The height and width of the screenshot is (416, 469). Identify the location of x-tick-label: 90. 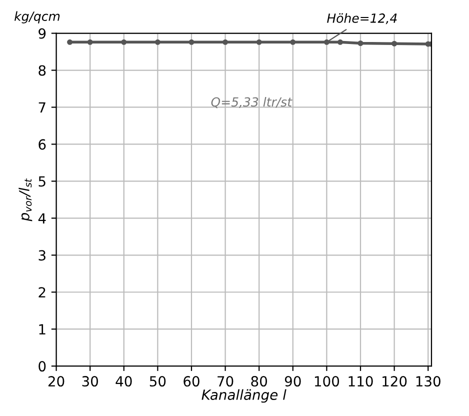
(292, 381).